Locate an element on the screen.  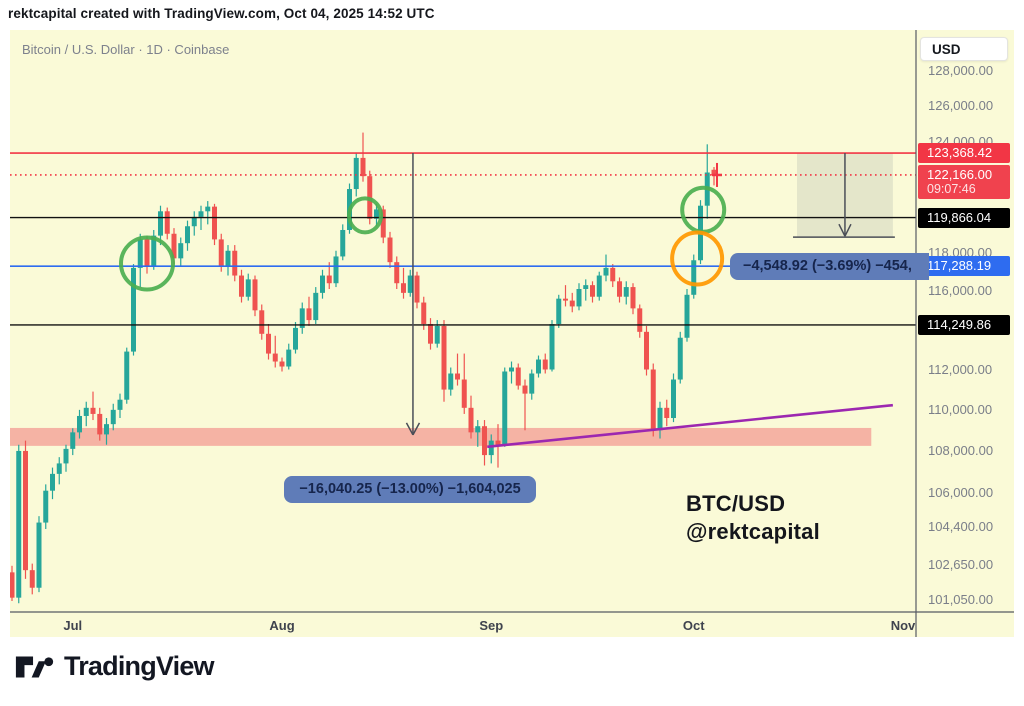
watermark-handle: @rektcapital is located at coordinates (753, 531).